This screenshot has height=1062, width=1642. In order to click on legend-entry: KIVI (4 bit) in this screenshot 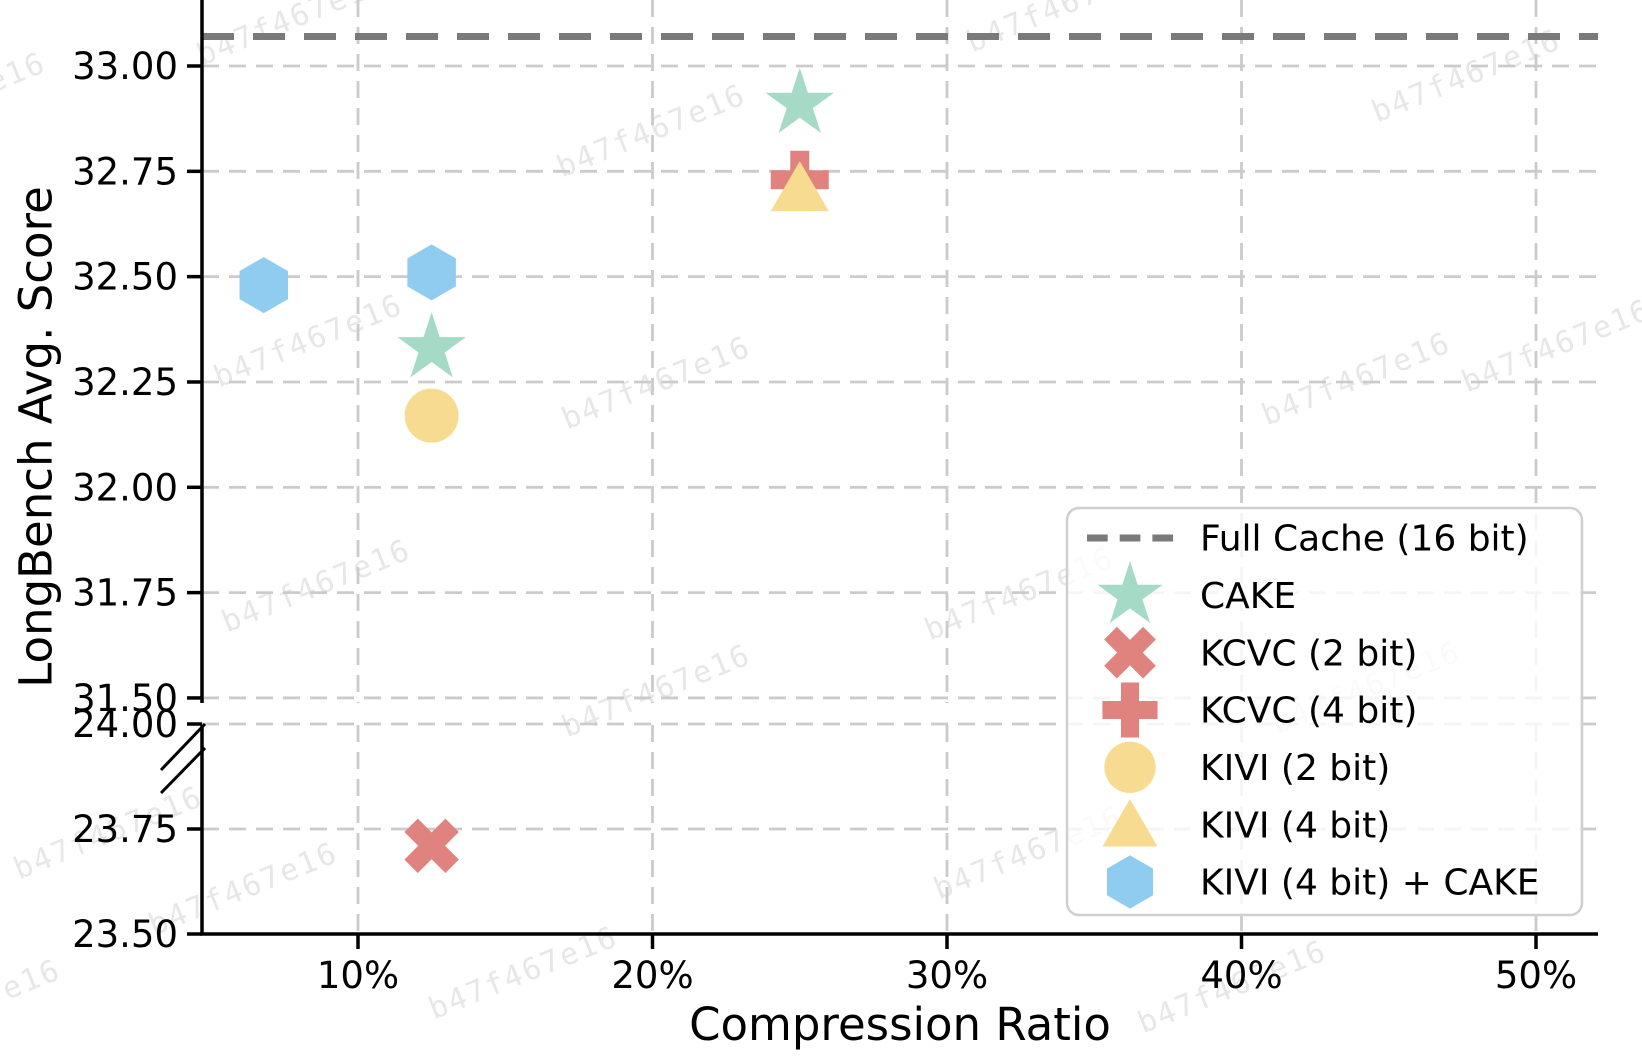, I will do `click(1246, 823)`.